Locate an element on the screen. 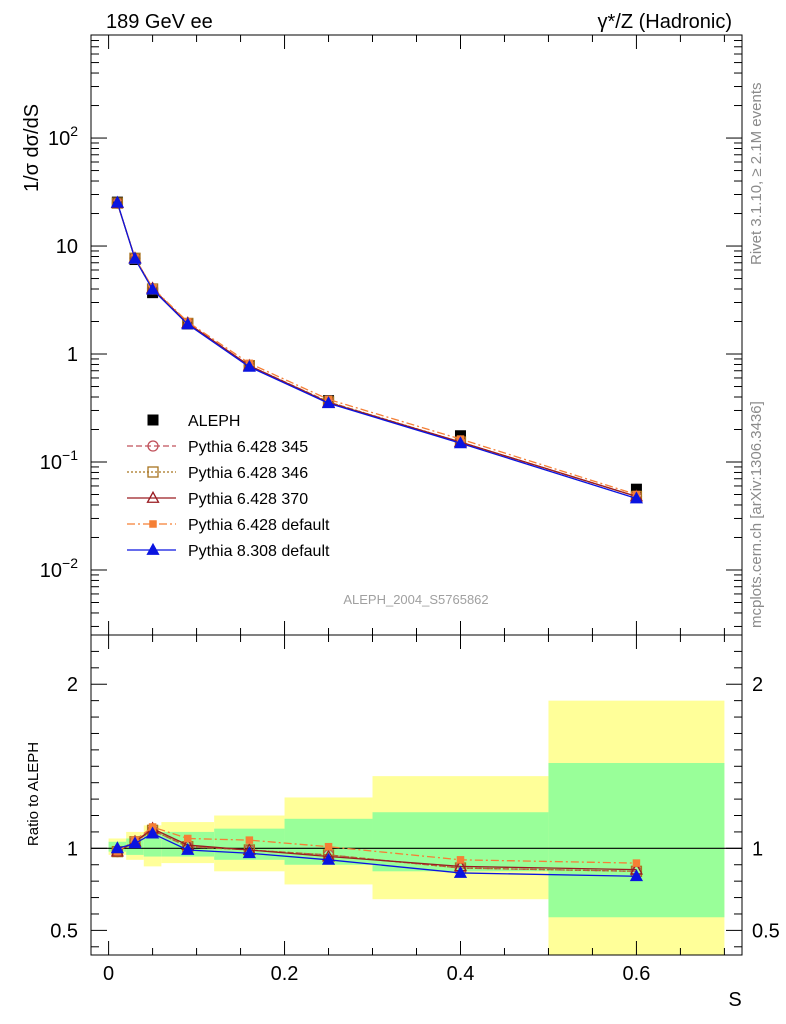 This screenshot has width=786, height=1024. ratio-series-line is located at coordinates (377, 845).